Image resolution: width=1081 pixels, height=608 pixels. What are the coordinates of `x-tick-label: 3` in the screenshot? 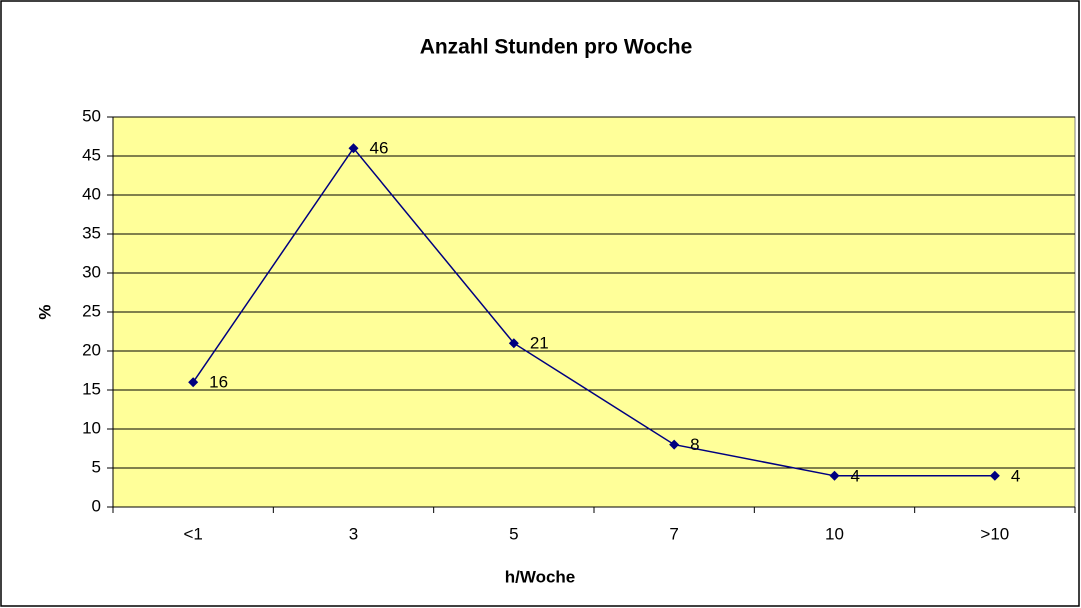 It's located at (353, 533).